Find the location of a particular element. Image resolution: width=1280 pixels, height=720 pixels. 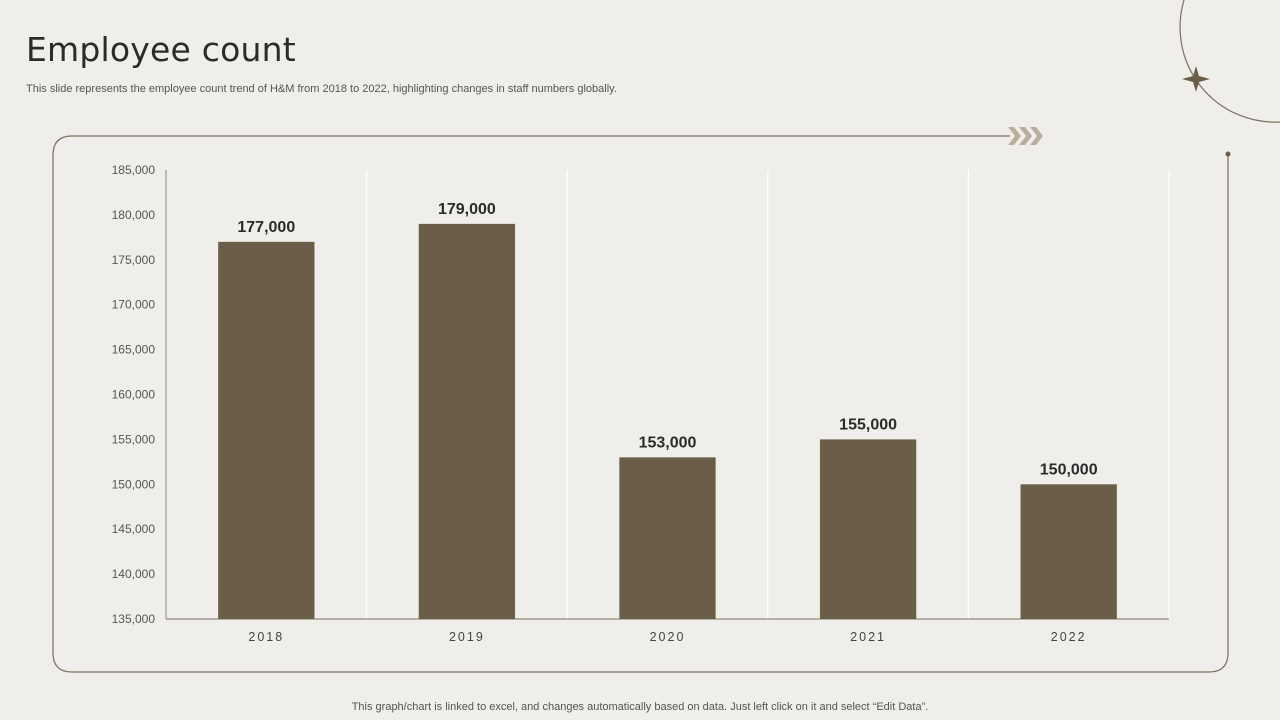

y-tick-label: 160,000 is located at coordinates (134, 395).